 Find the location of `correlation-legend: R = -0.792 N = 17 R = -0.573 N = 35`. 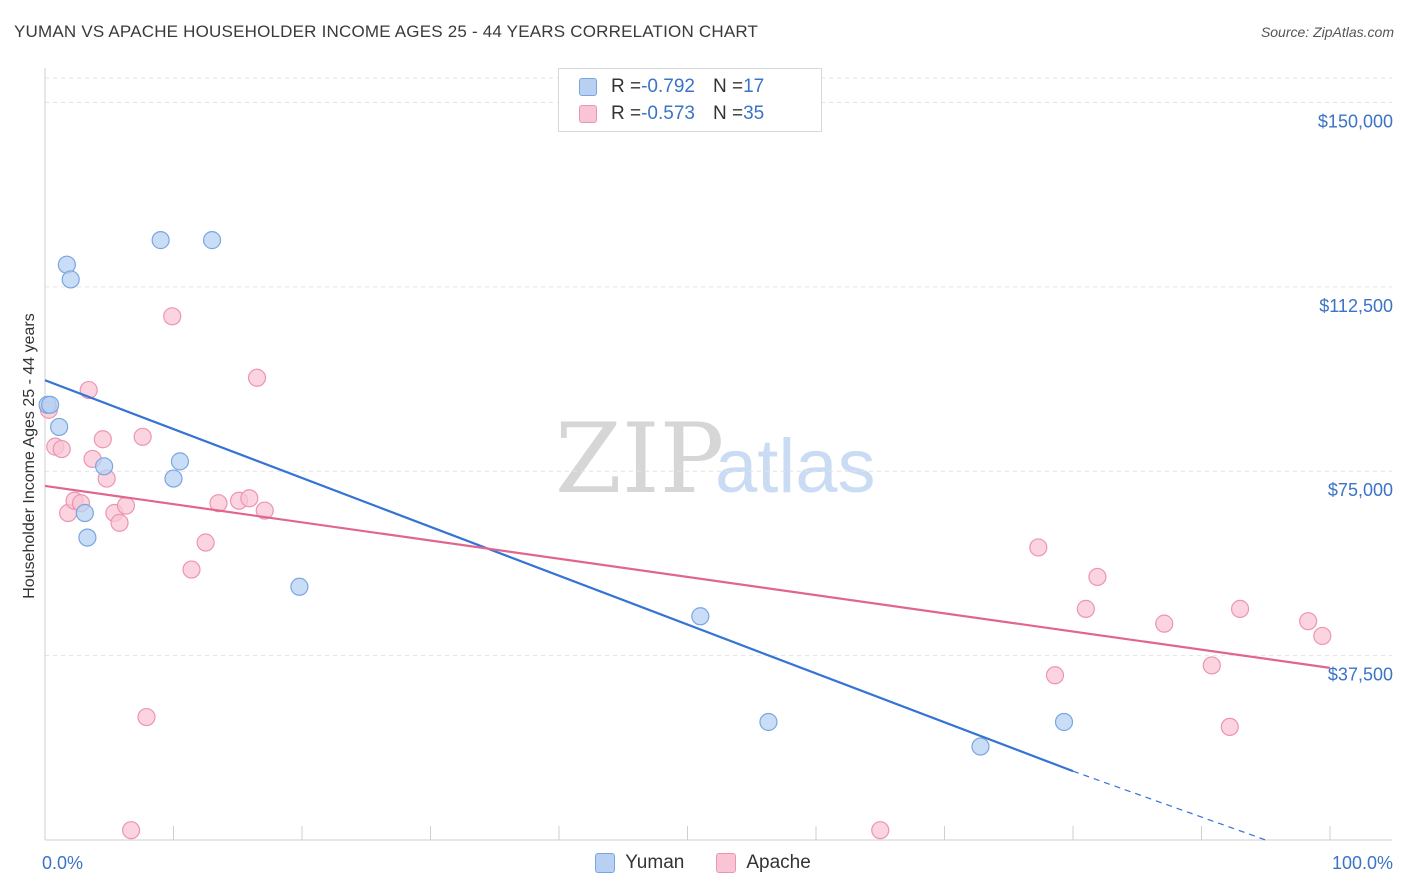

correlation-legend: R = -0.792 N = 17 R = -0.573 N = 35 is located at coordinates (690, 100).